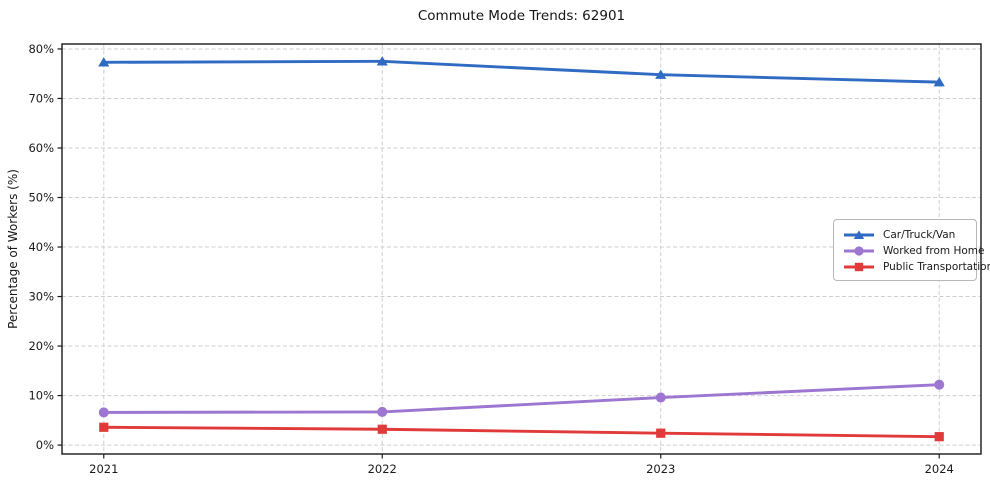  I want to click on legend-item: Car/Truck/Van, so click(905, 234).